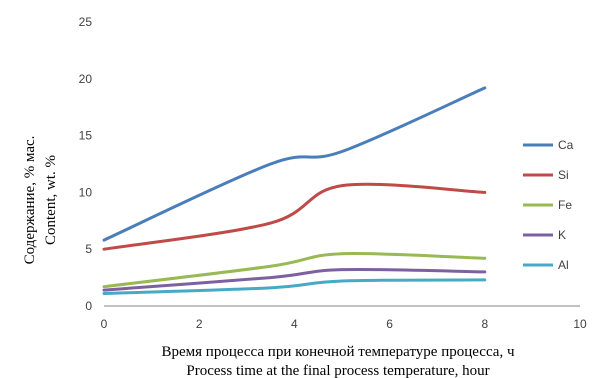 This screenshot has width=599, height=378. Describe the element at coordinates (484, 324) in the screenshot. I see `x-tick-label: 8` at that location.